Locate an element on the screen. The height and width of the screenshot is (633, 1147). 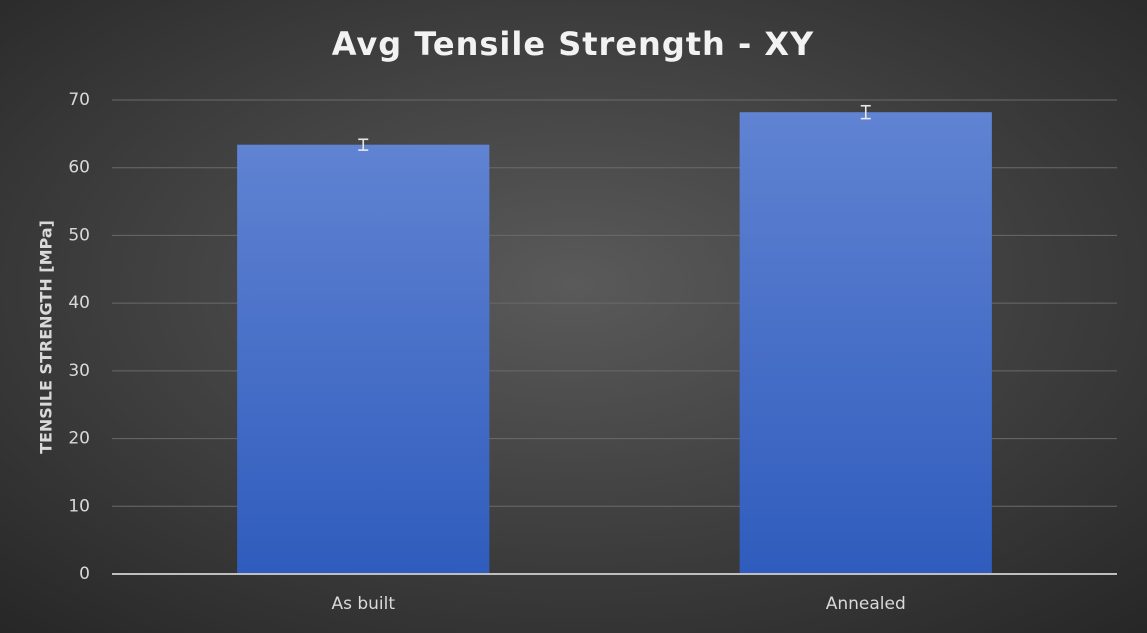
y-tick-label: 0 is located at coordinates (84, 574).